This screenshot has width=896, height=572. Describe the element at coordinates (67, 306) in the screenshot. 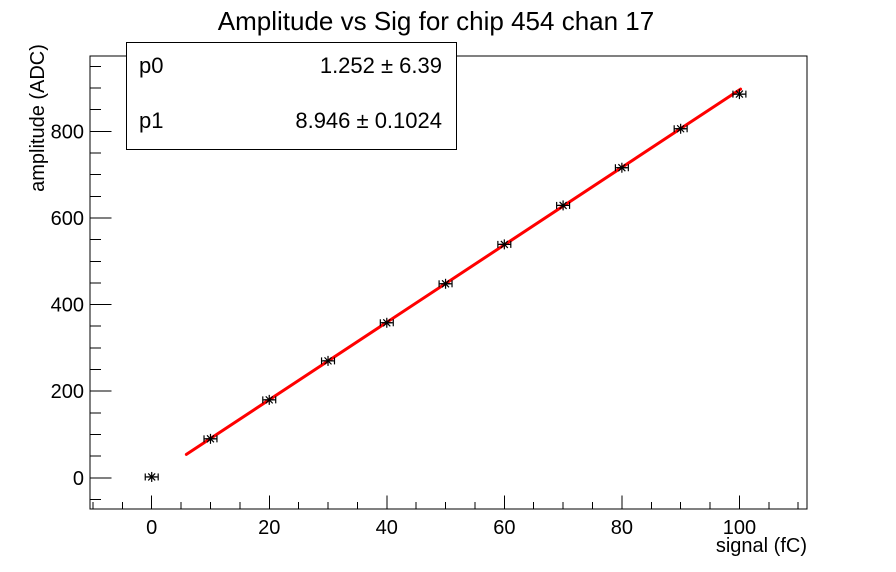

I see `y-tick-label: 400` at that location.